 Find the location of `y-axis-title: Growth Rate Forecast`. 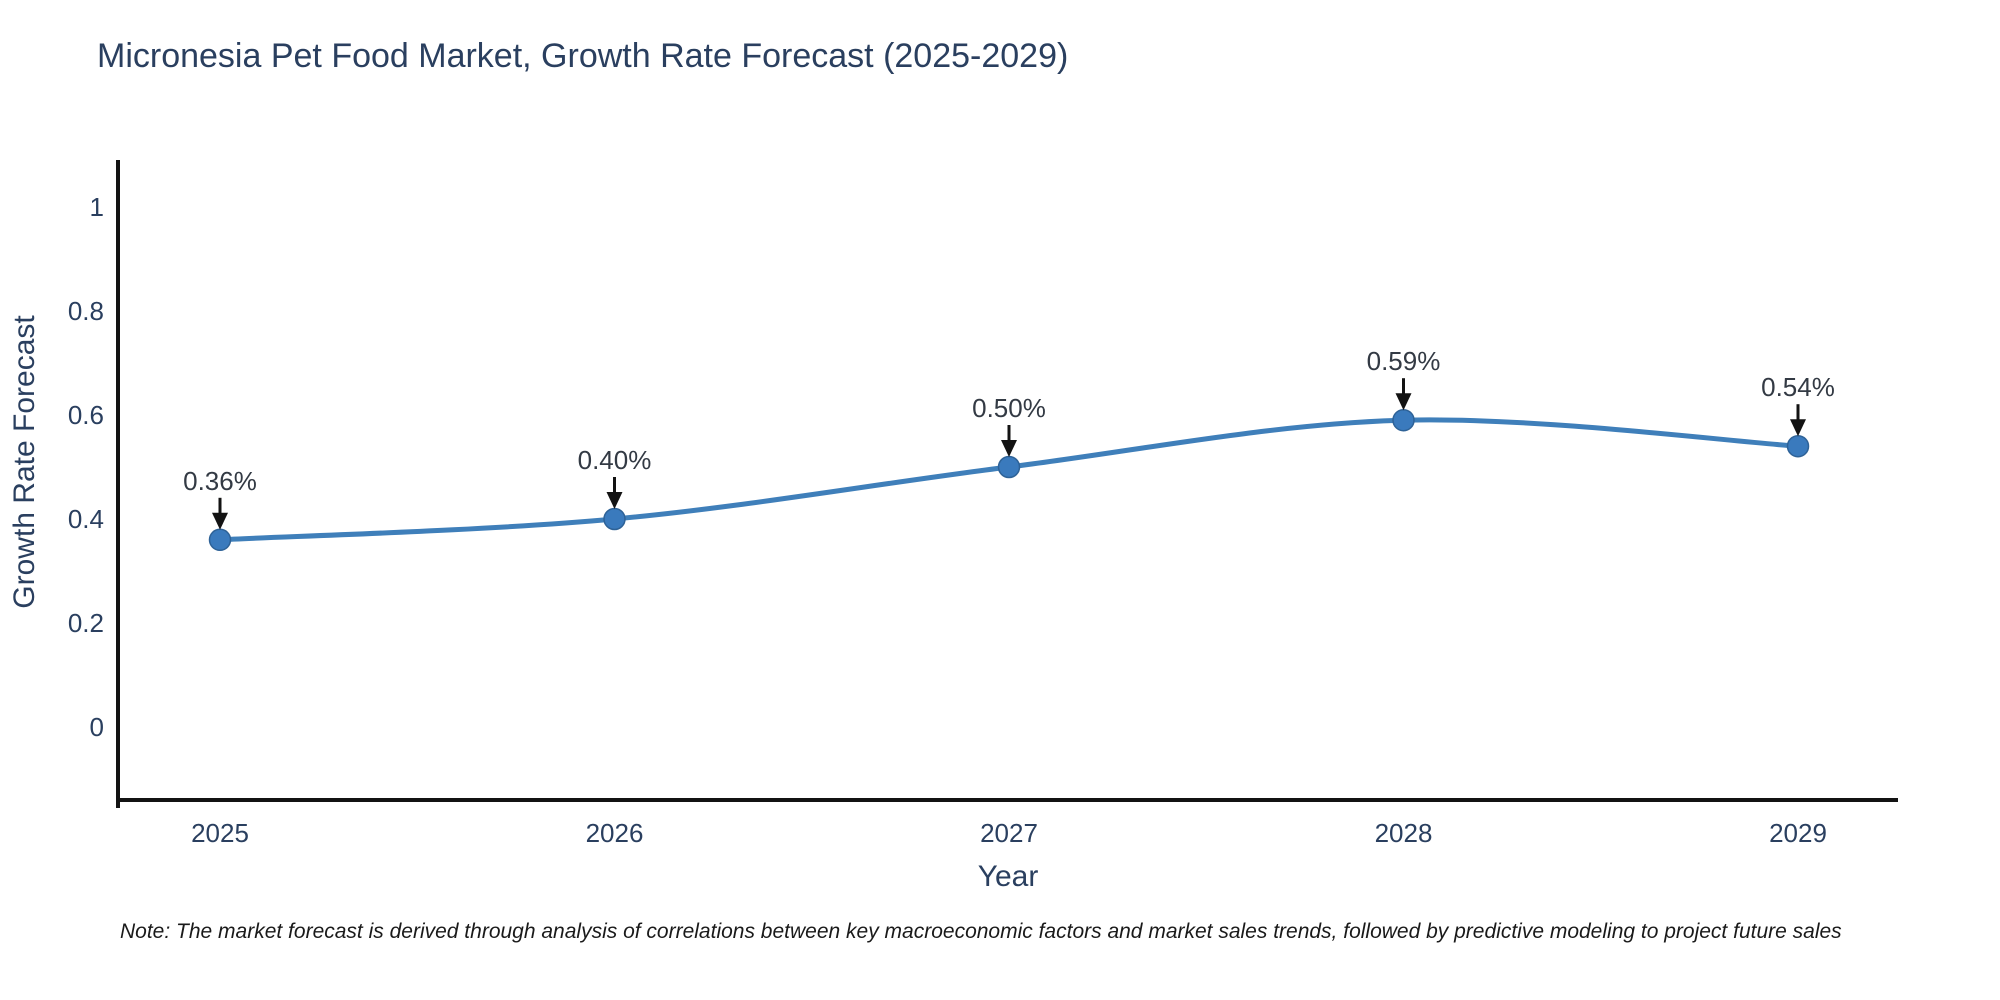

y-axis-title: Growth Rate Forecast is located at coordinates (24, 462).